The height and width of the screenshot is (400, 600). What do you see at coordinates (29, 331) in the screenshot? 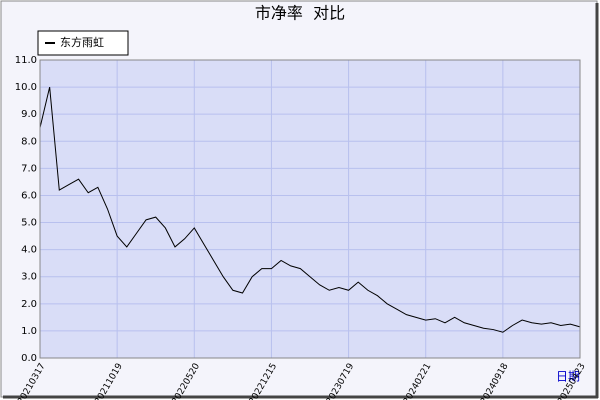
I see `y-tick-label: 1.0` at bounding box center [29, 331].